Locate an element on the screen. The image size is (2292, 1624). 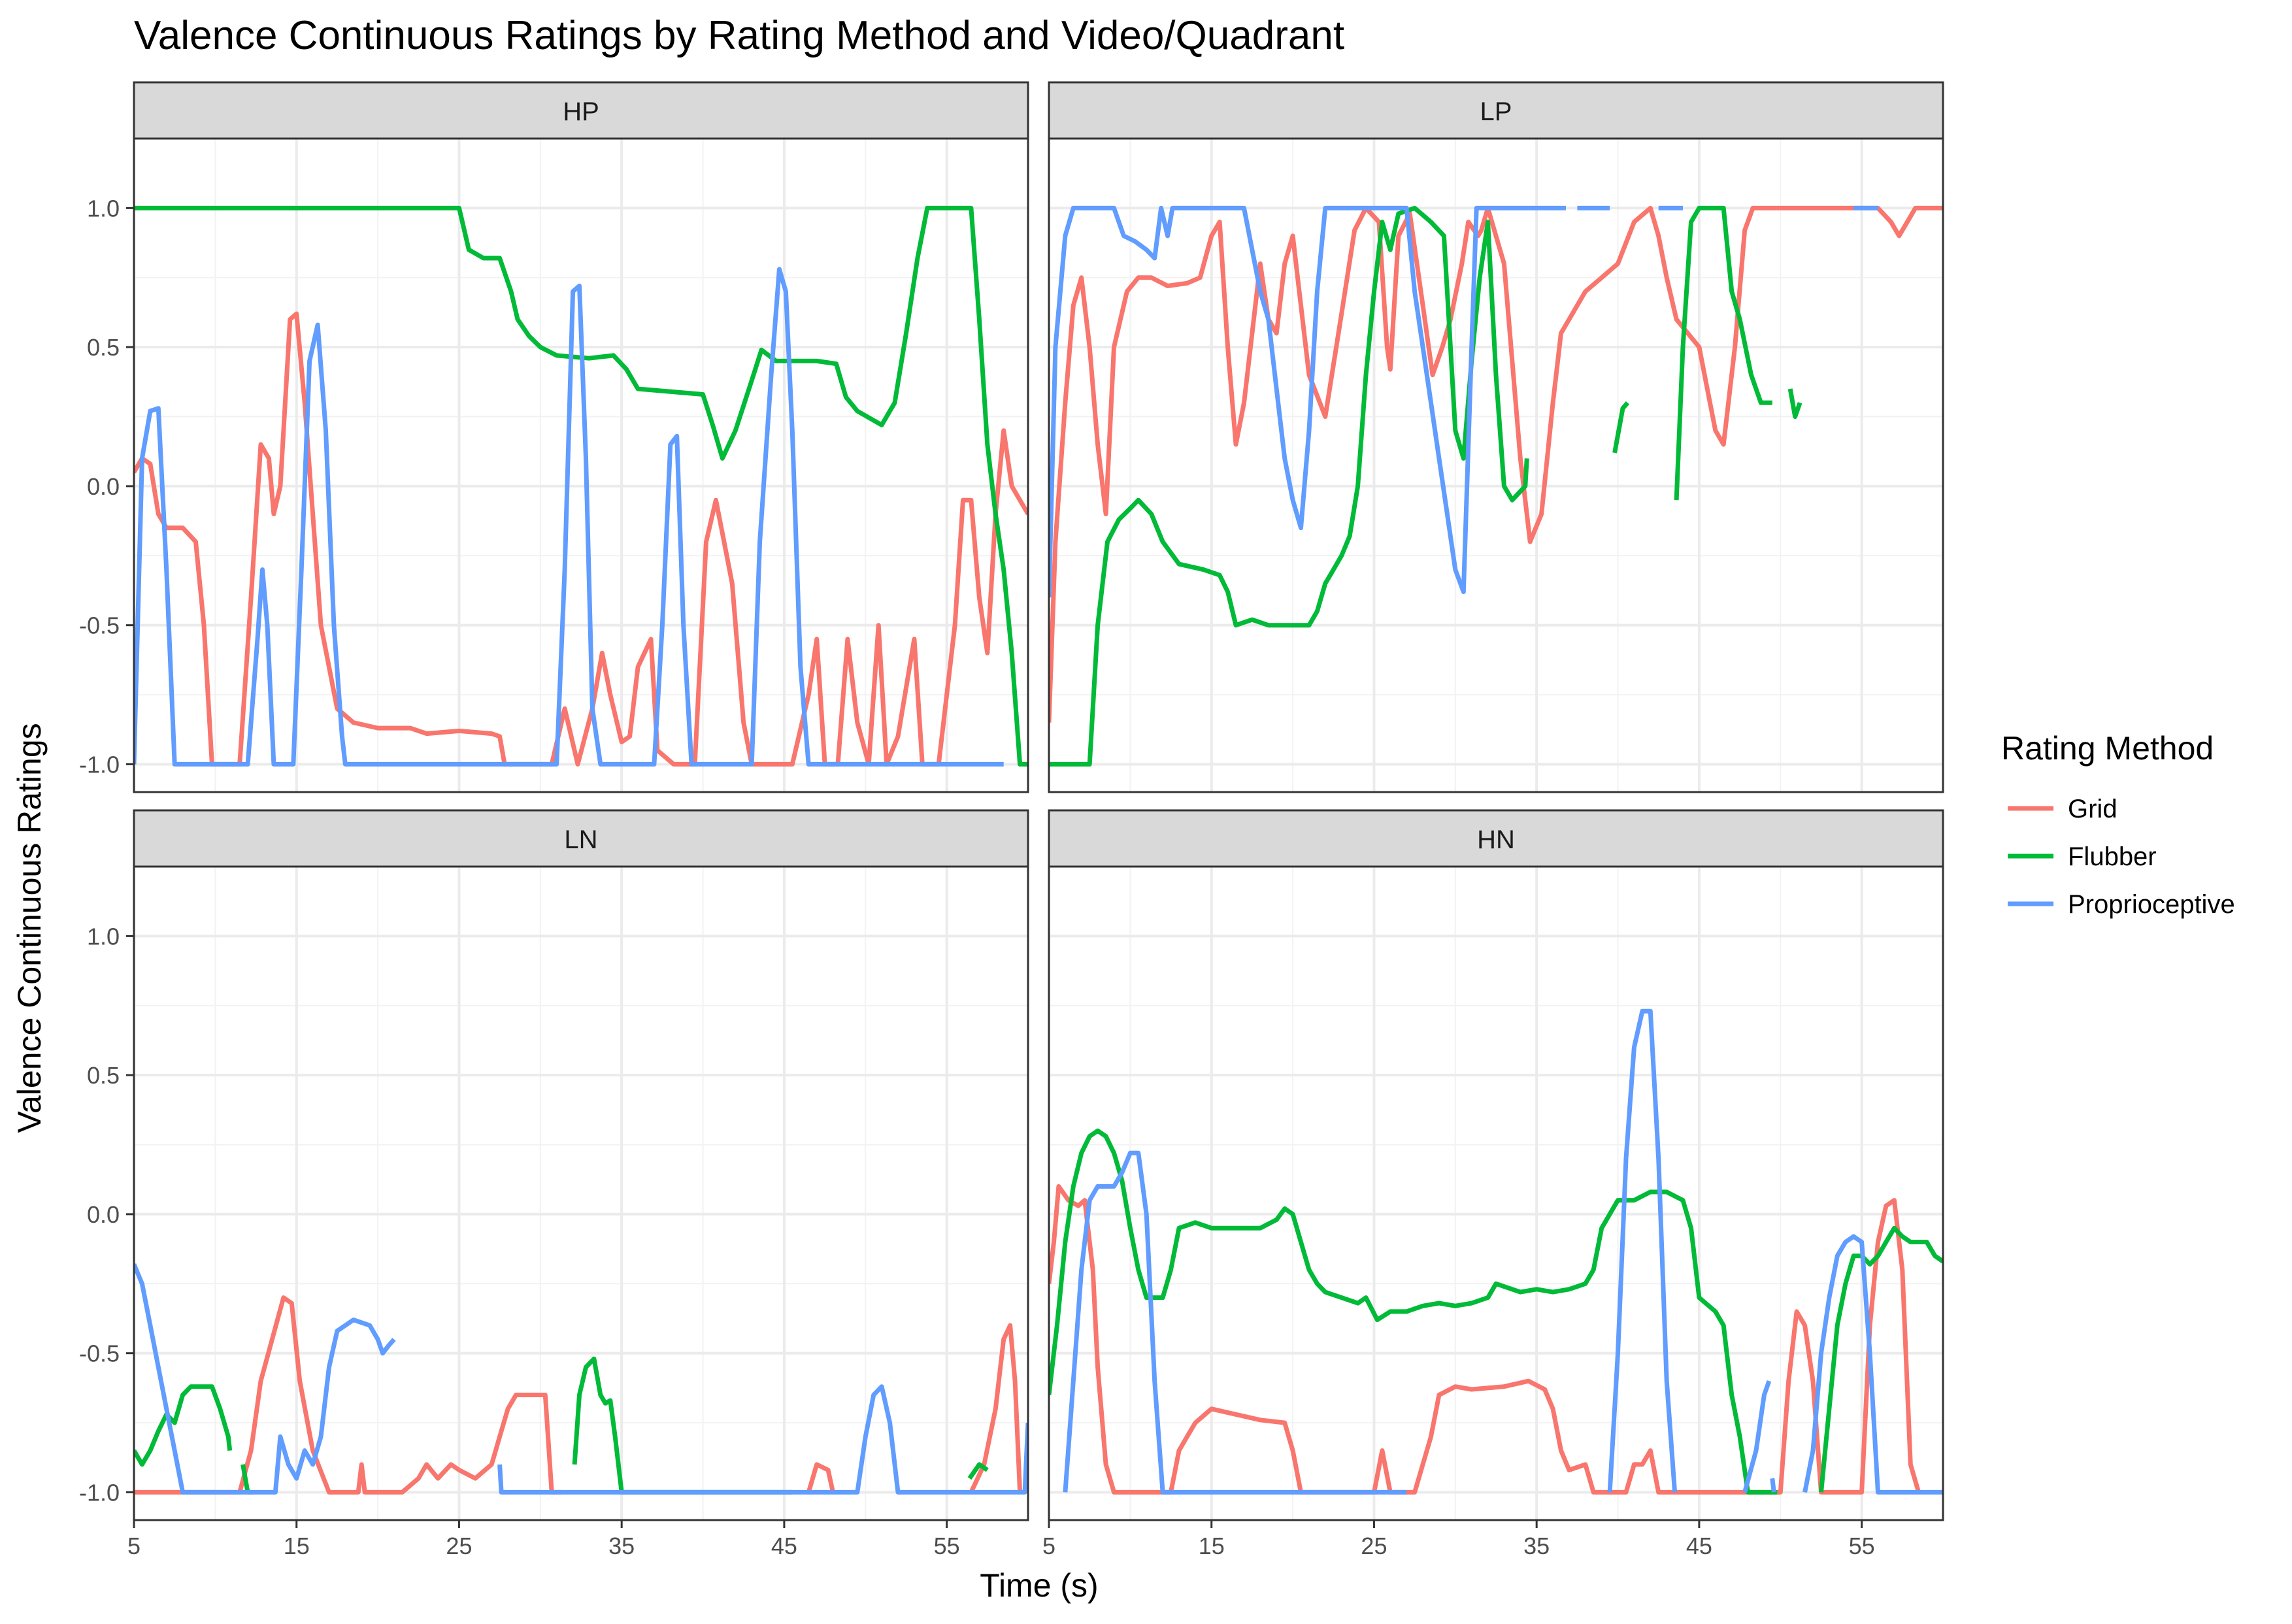
legend-label-grid: Grid is located at coordinates (2093, 809).